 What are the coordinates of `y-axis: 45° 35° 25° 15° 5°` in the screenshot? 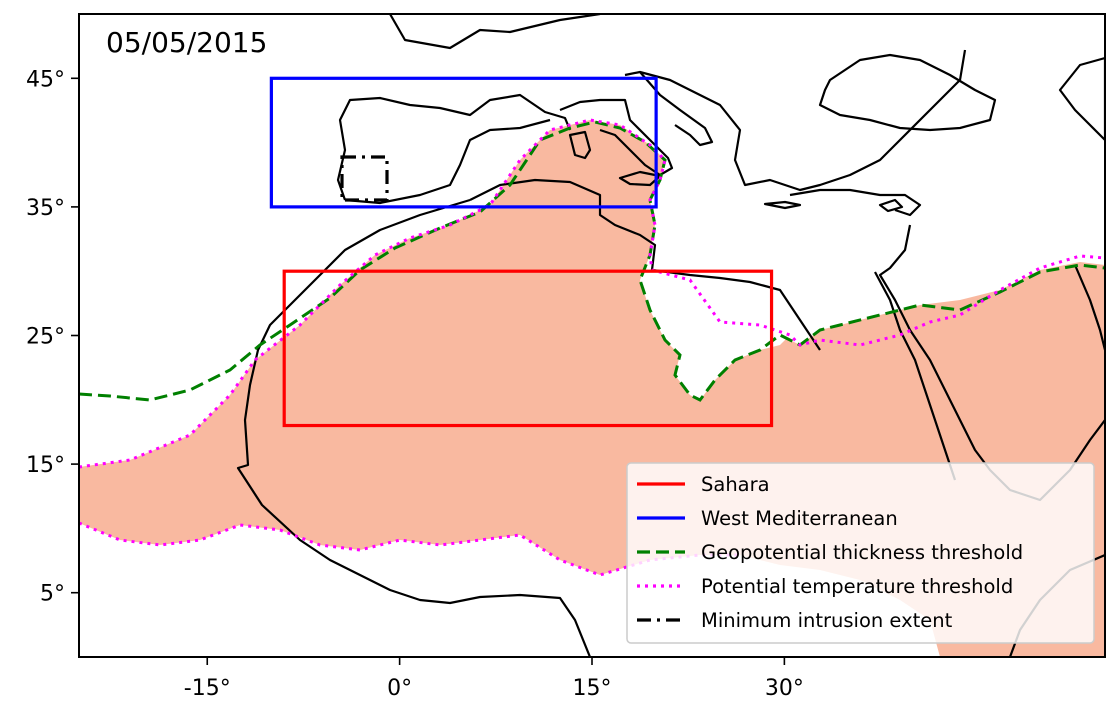 It's located at (52, 337).